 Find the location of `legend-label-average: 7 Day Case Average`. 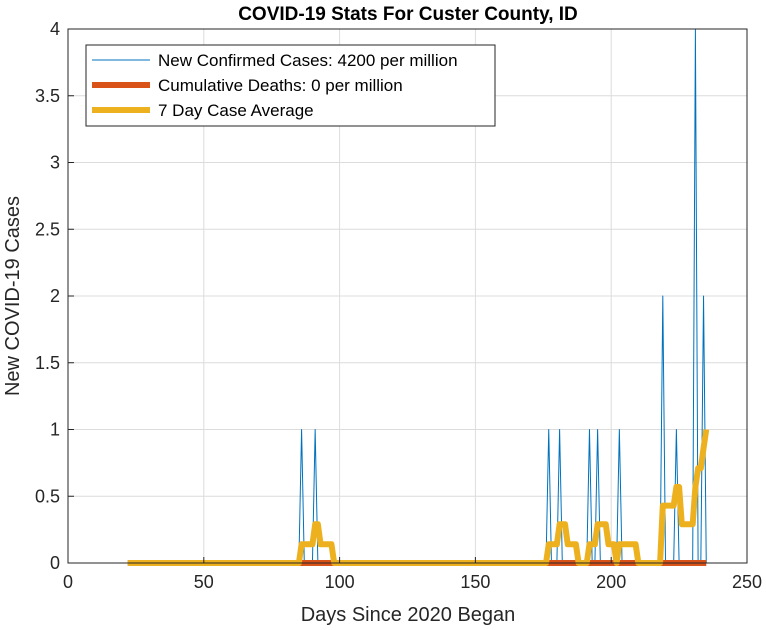

legend-label-average: 7 Day Case Average is located at coordinates (236, 110).